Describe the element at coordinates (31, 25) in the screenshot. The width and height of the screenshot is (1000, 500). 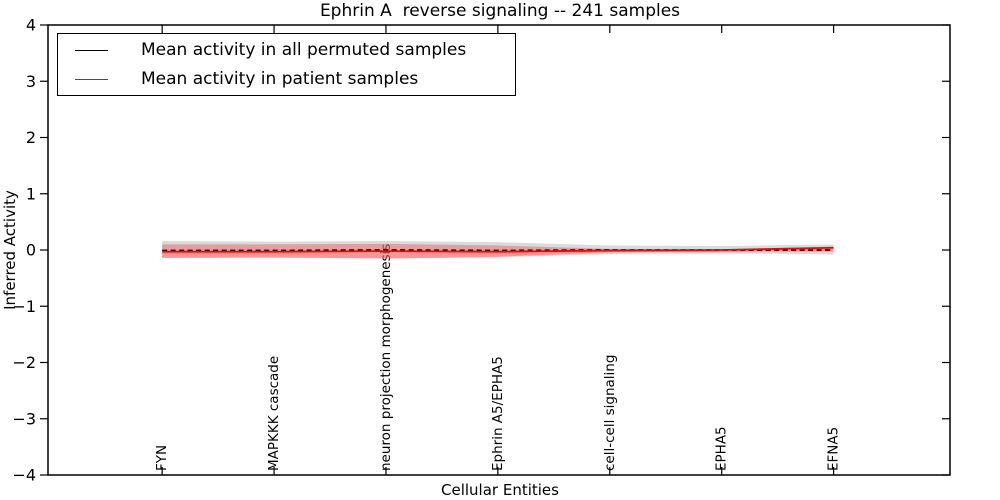
I see `y-tick-label: 4` at that location.